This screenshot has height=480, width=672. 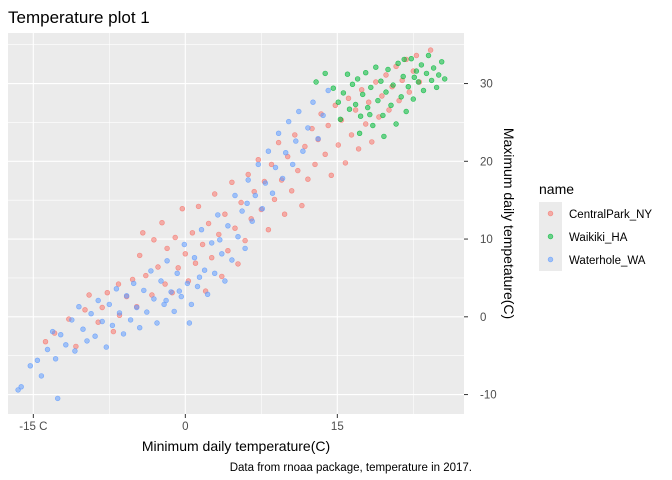 I want to click on y-axis-label: Maximum daily tempetature(C), so click(x=509, y=223).